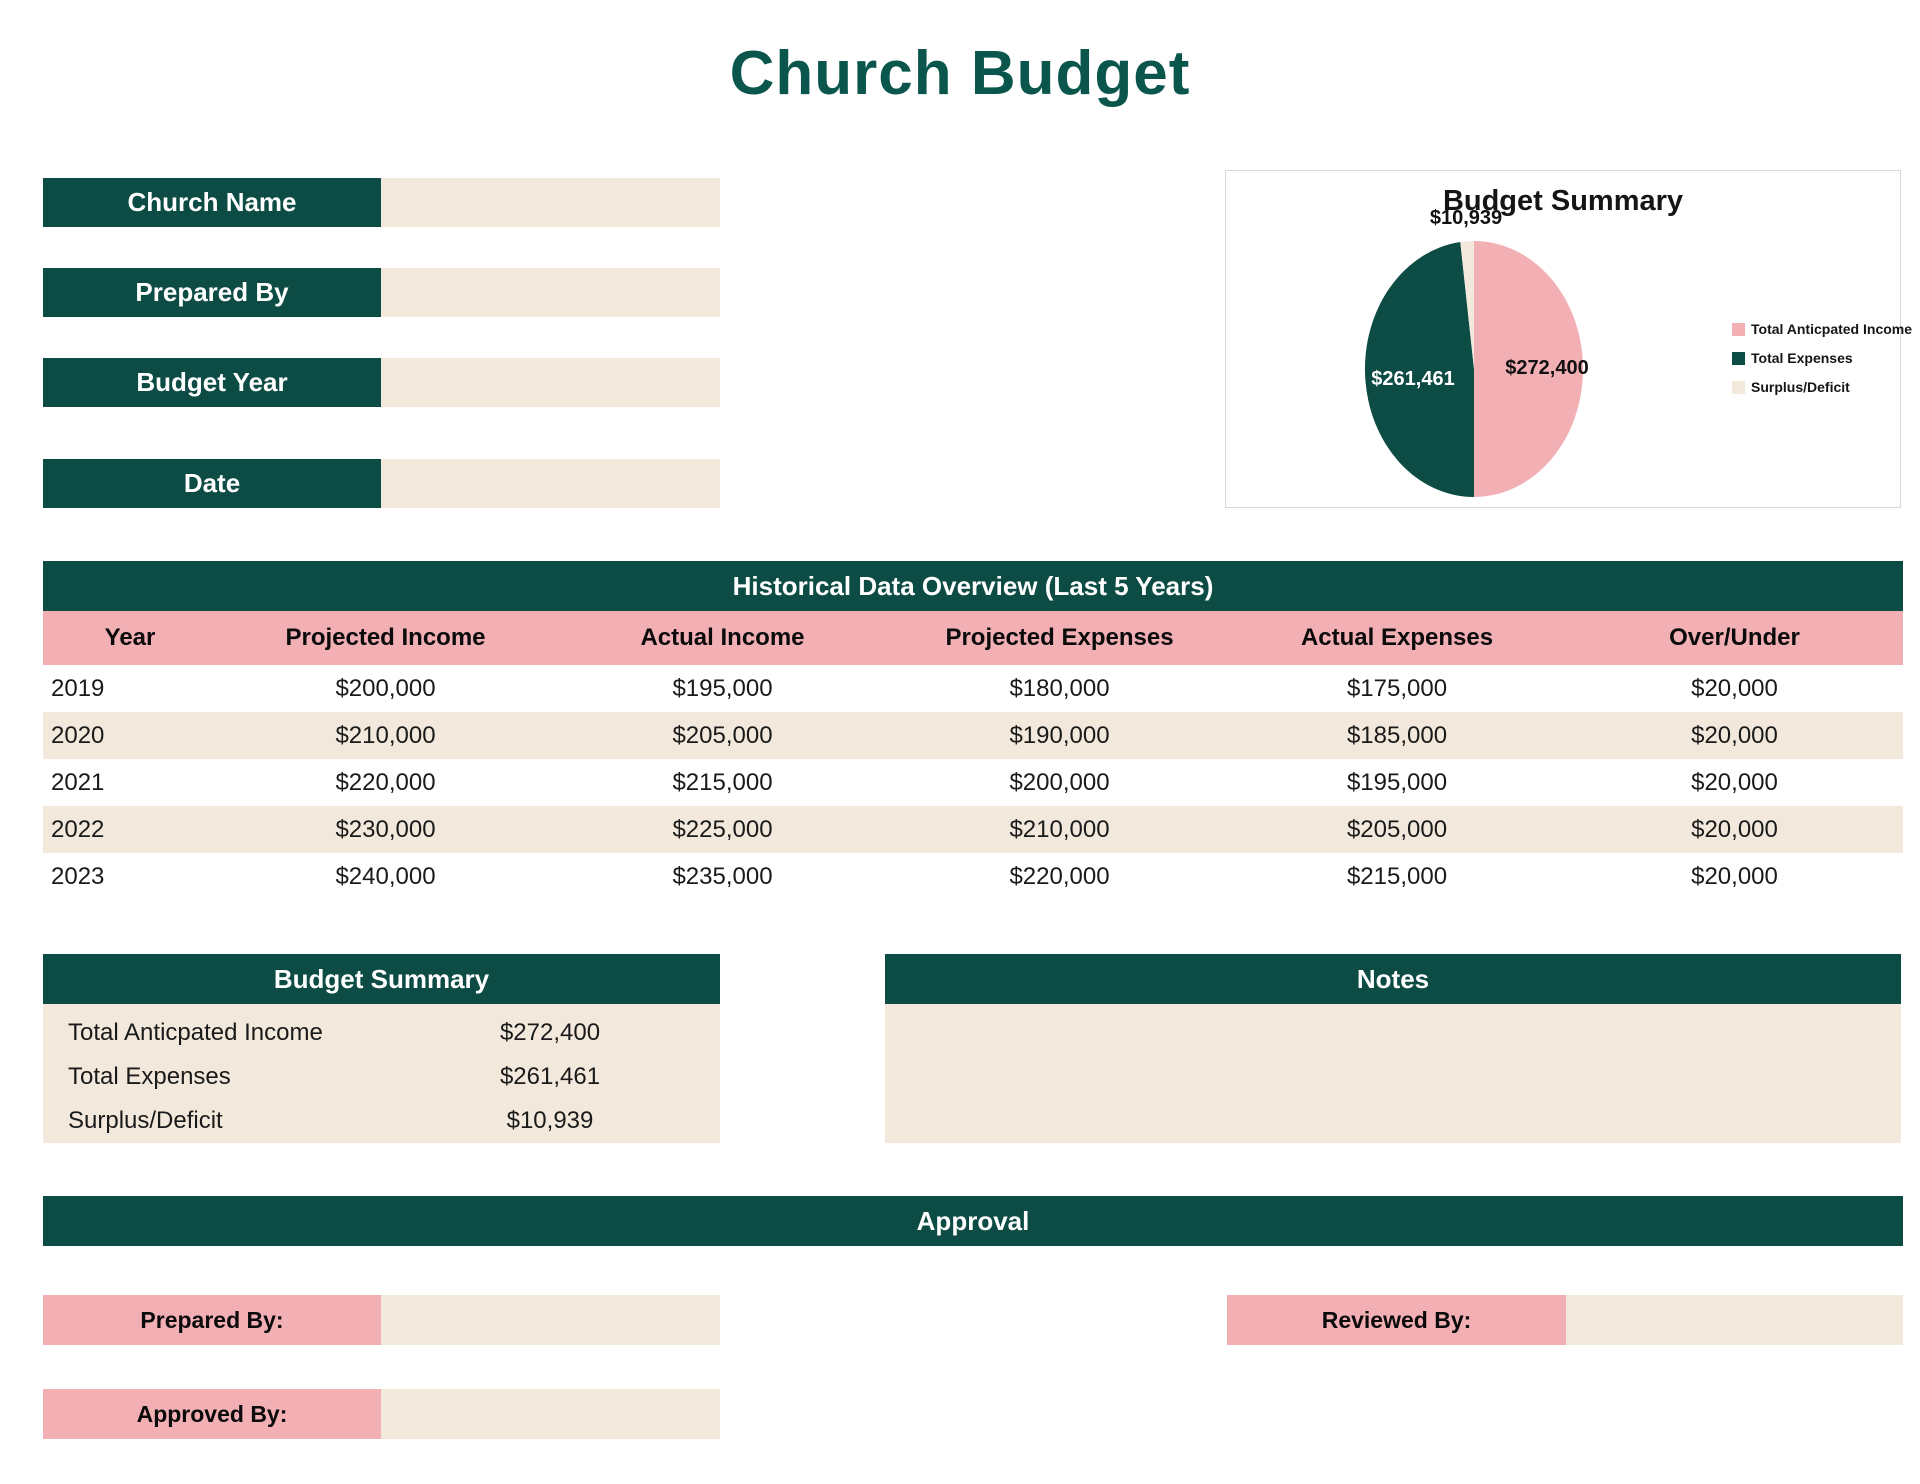 The width and height of the screenshot is (1920, 1484). I want to click on legend-swatch-surplus, so click(1738, 387).